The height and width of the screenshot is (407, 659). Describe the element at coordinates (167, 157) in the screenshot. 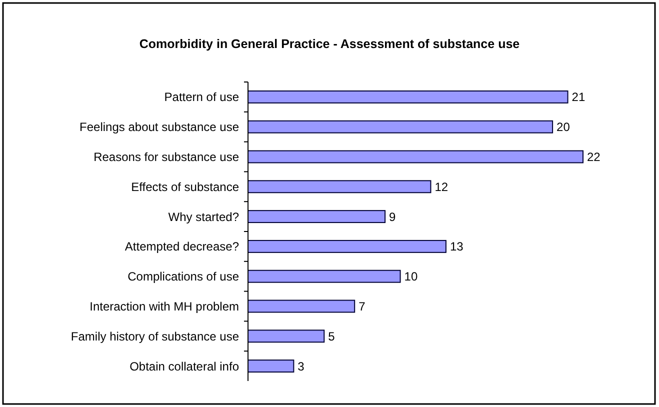

I see `y-tick-label: Reasons for substance use` at that location.